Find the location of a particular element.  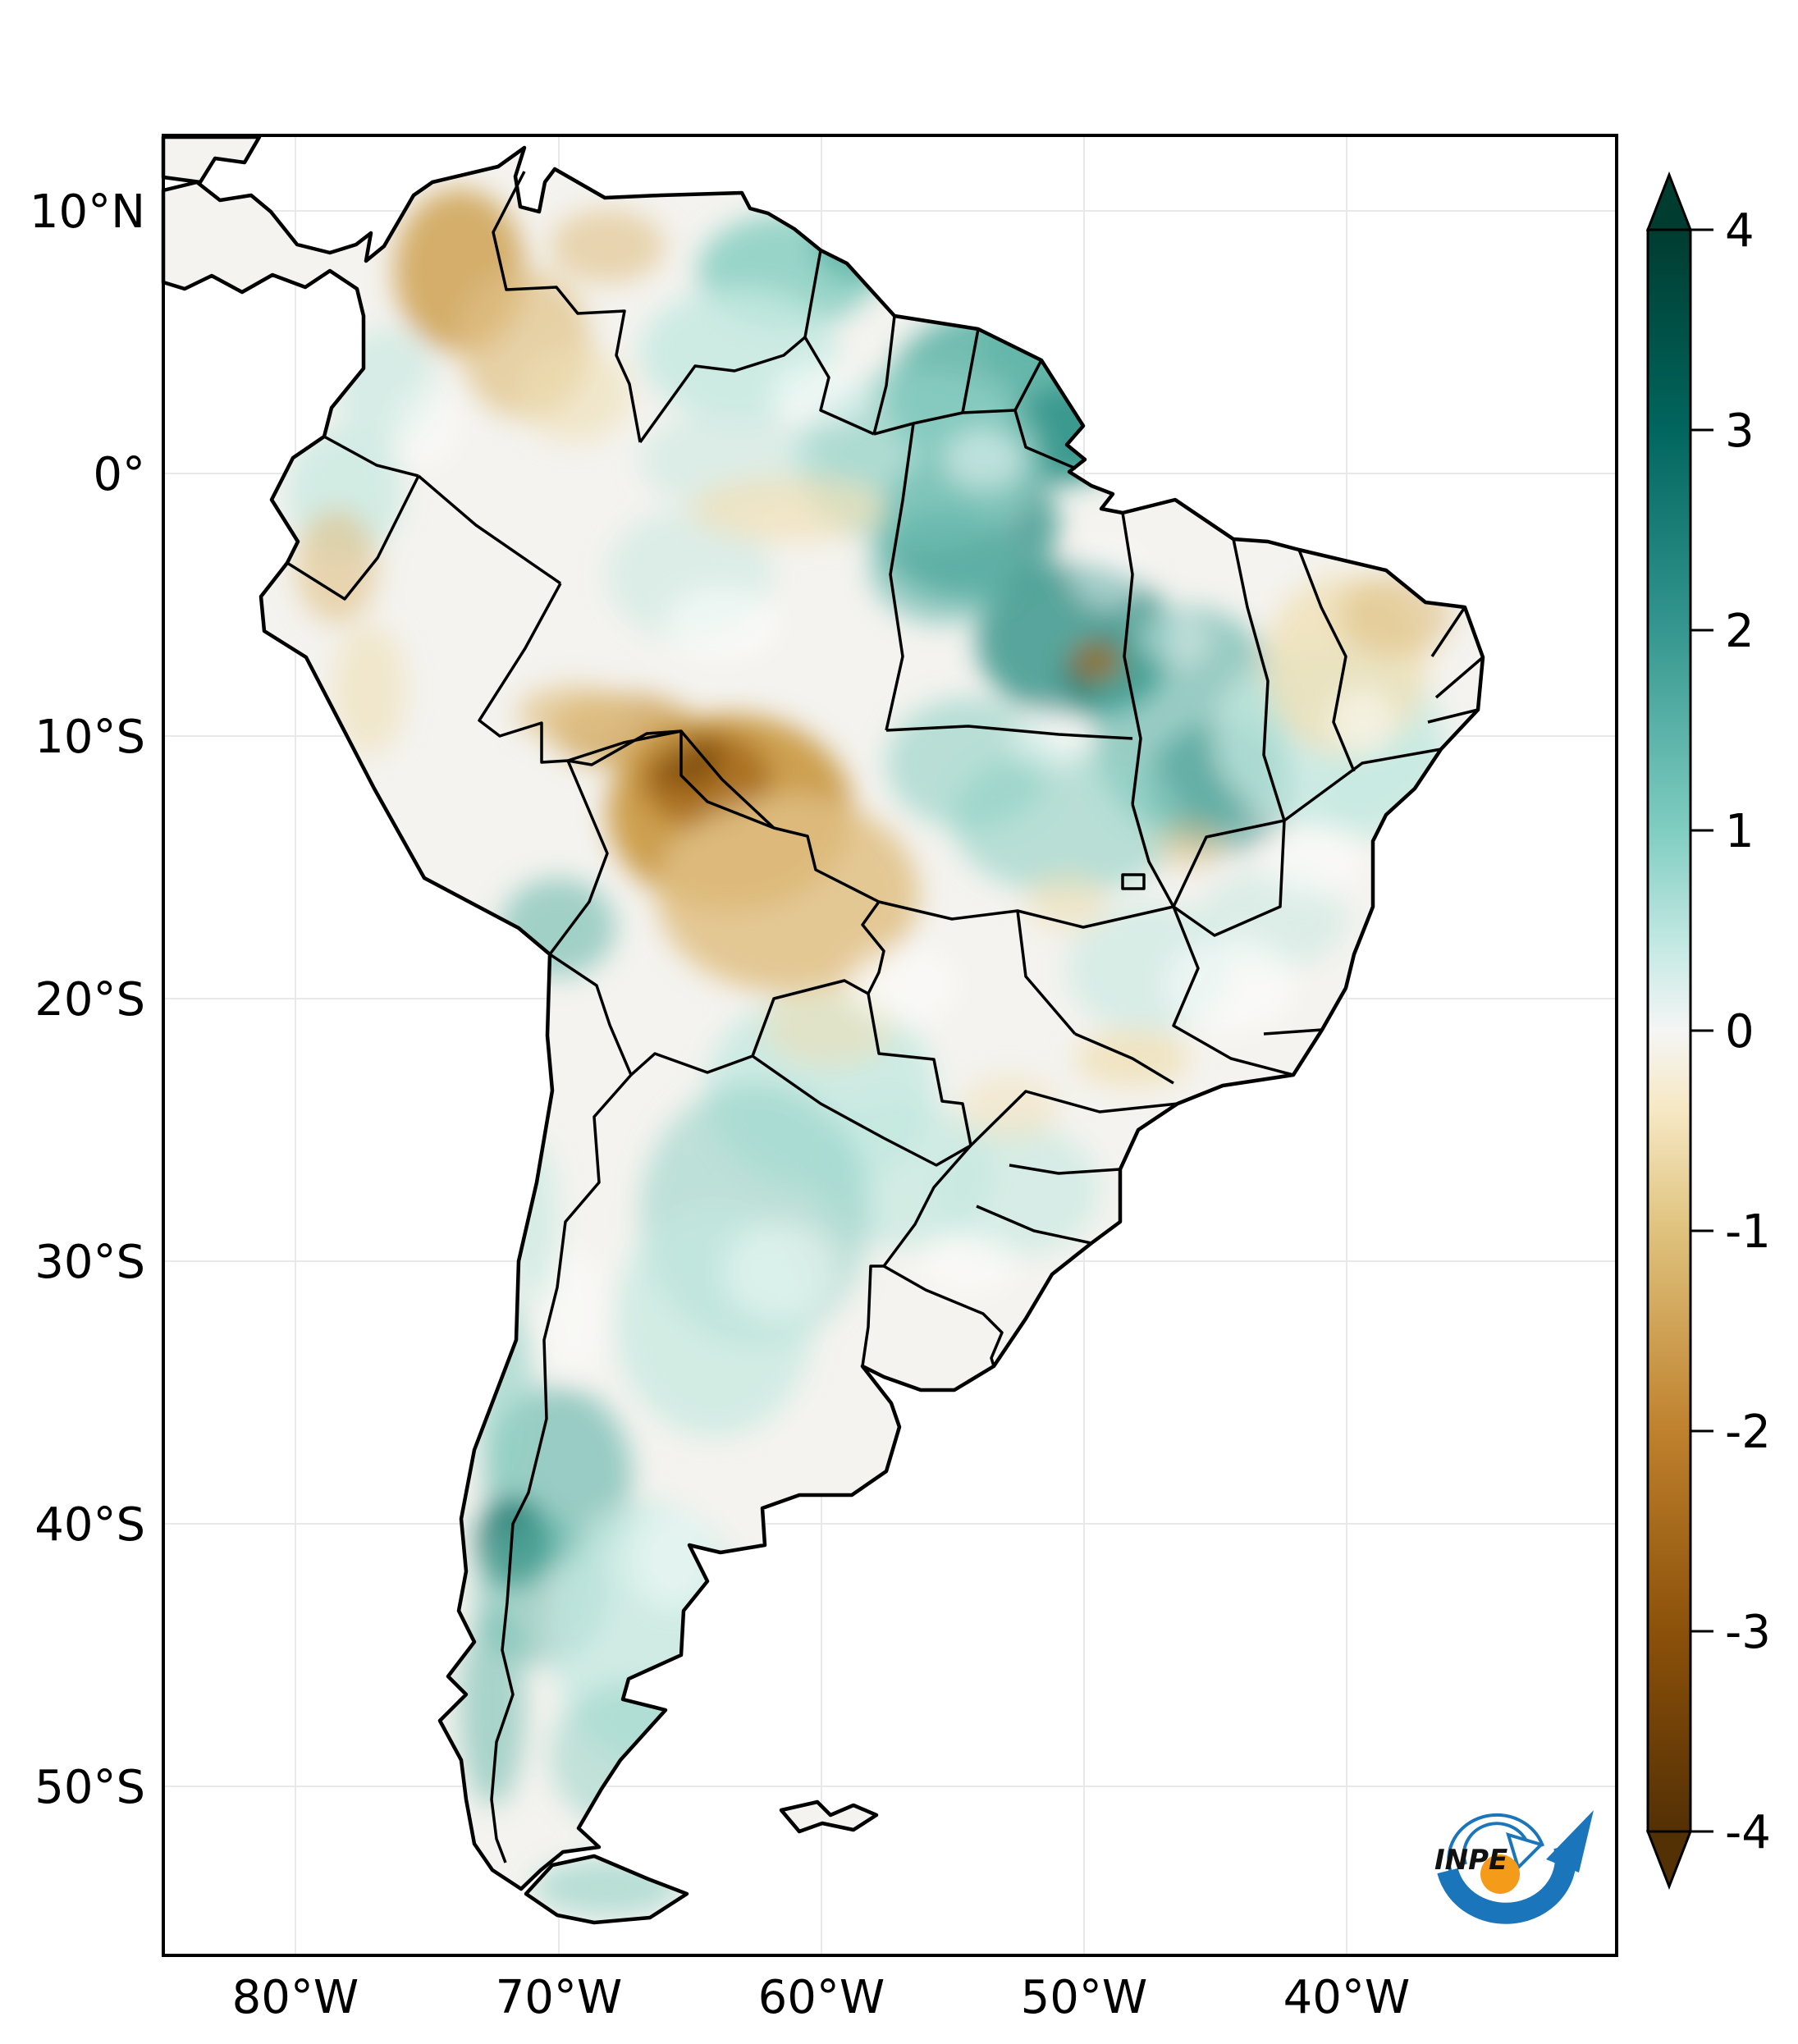

colorbar-tick-label: 2 is located at coordinates (1740, 631).